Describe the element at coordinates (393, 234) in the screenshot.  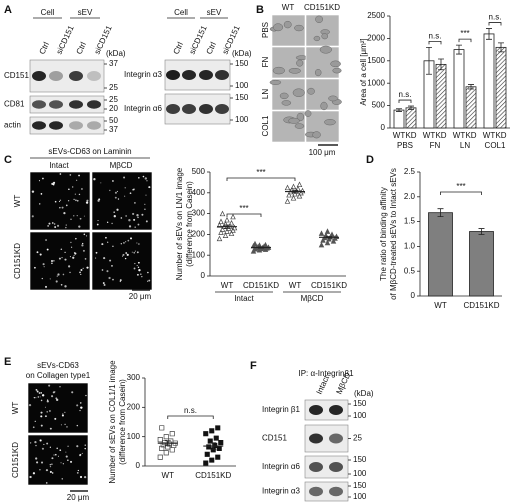
I see `y-axis-label: of MβCD-treated sEVs to Intact sEVs` at that location.